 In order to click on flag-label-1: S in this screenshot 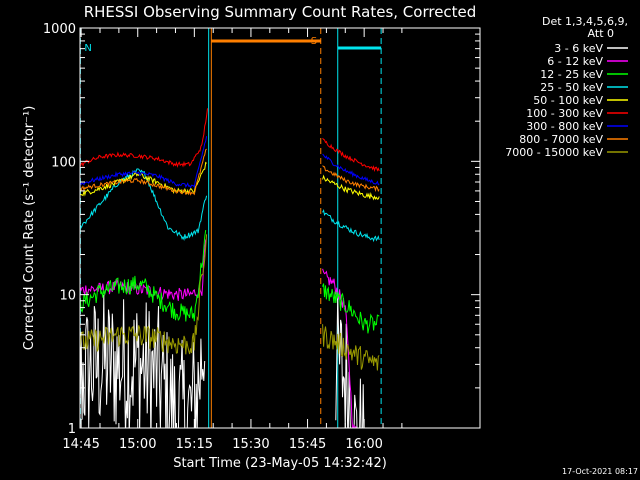, I will do `click(314, 41)`.